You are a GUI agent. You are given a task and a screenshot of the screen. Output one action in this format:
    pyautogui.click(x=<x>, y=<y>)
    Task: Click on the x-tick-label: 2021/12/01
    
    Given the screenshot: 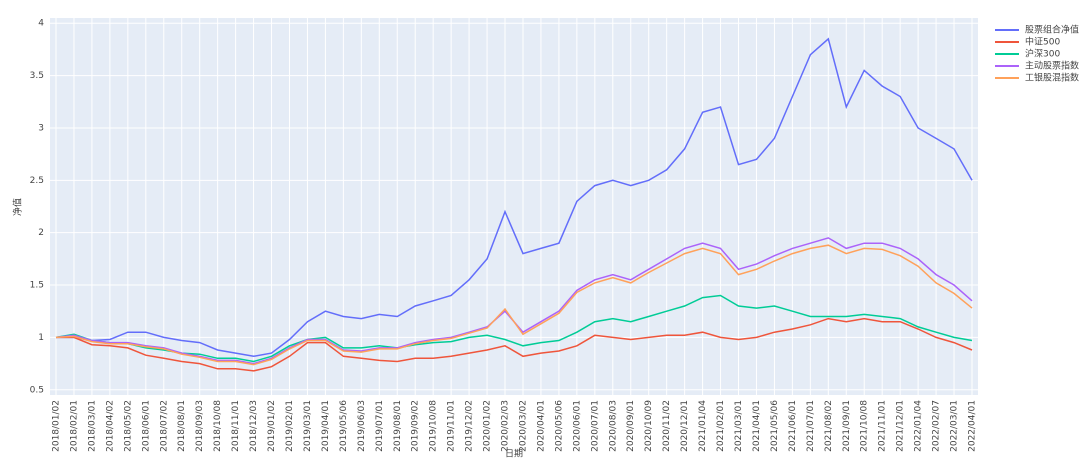 What is the action you would take?
    pyautogui.click(x=901, y=426)
    